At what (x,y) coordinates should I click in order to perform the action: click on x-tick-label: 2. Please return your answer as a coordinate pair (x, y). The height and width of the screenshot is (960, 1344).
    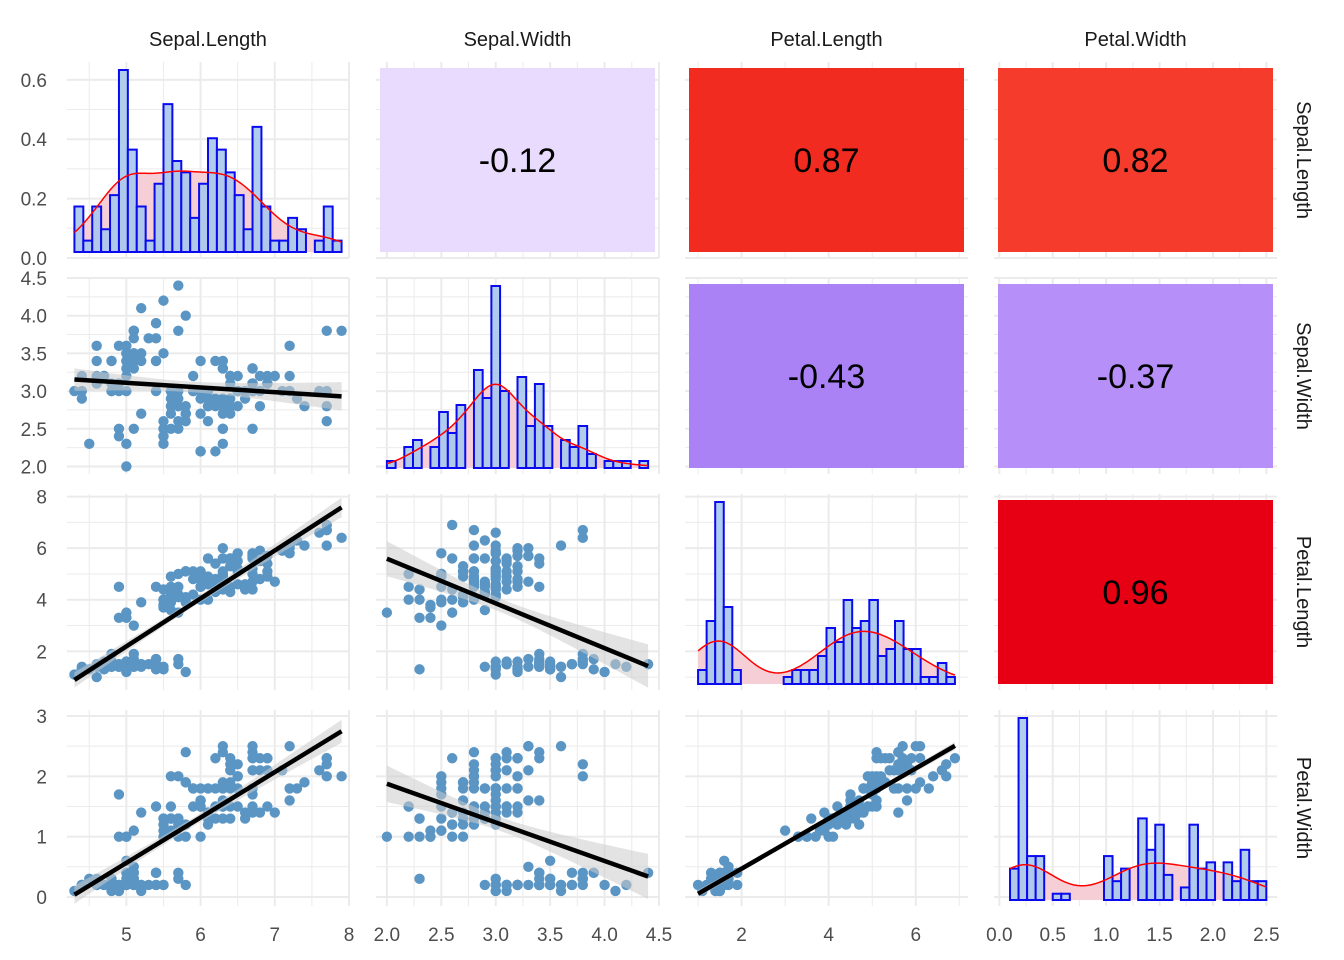
    Looking at the image, I should click on (741, 935).